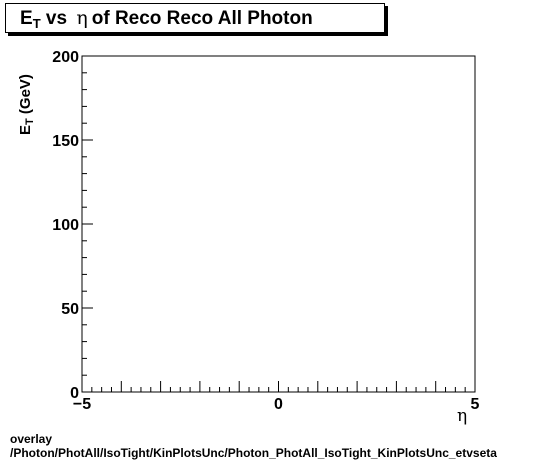 Image resolution: width=546 pixels, height=462 pixels. Describe the element at coordinates (25, 129) in the screenshot. I see `ylabel-e: E` at that location.